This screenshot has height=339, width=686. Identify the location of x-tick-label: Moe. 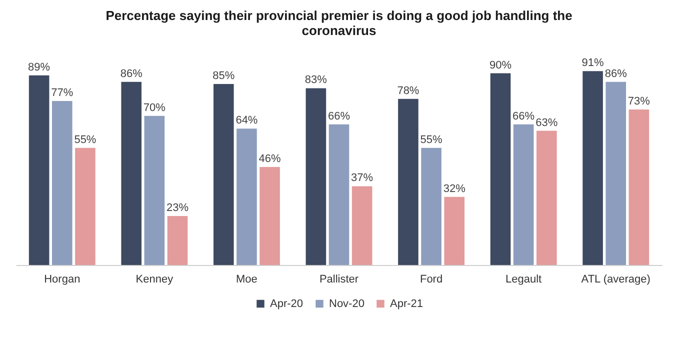
(247, 280).